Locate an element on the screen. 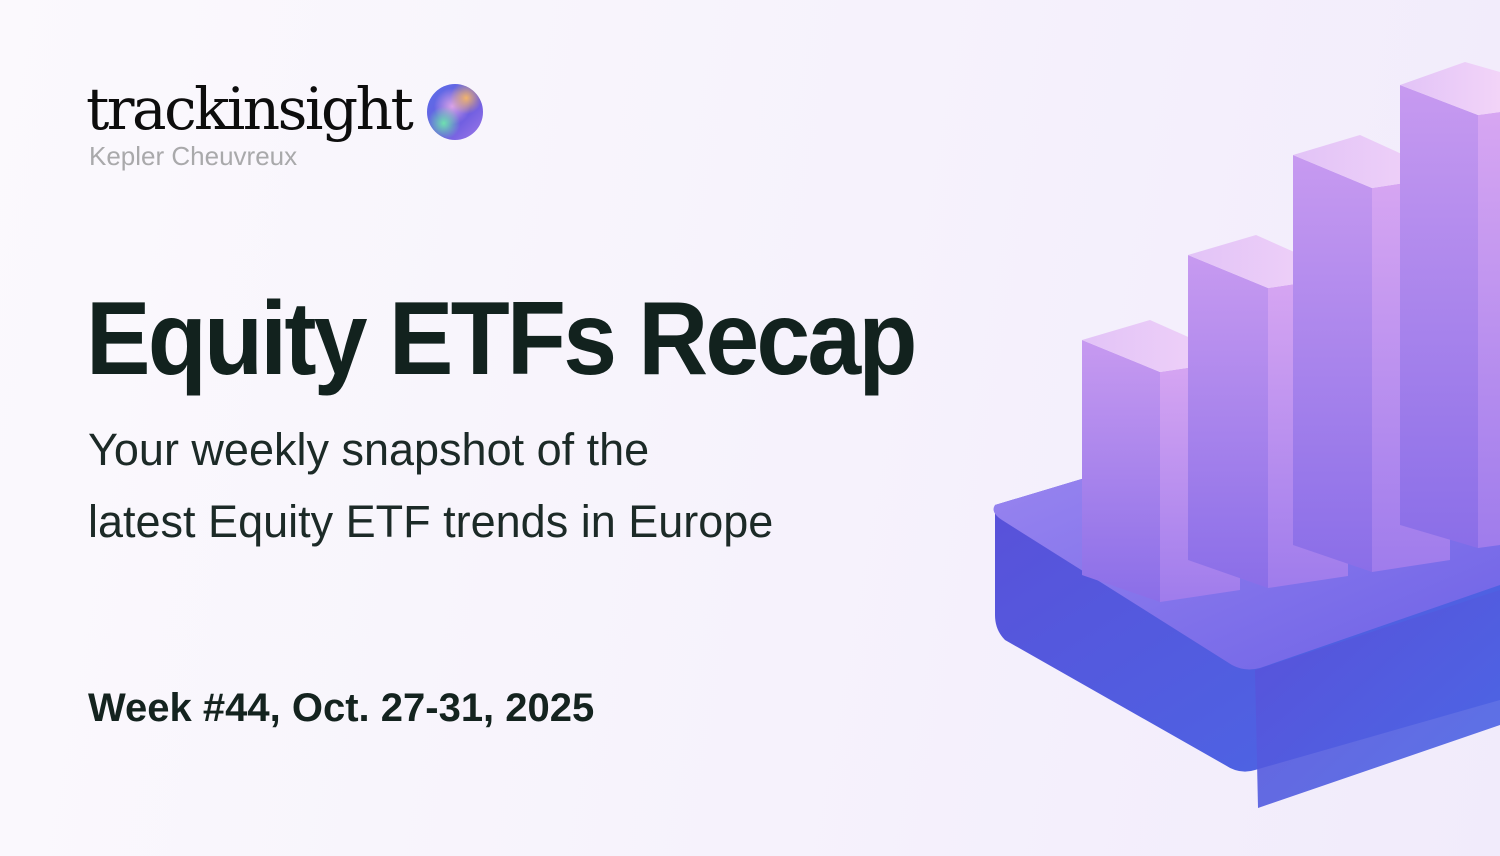 The width and height of the screenshot is (1500, 856). subtitle-line-1: Your weekly snapshot of the is located at coordinates (369, 449).